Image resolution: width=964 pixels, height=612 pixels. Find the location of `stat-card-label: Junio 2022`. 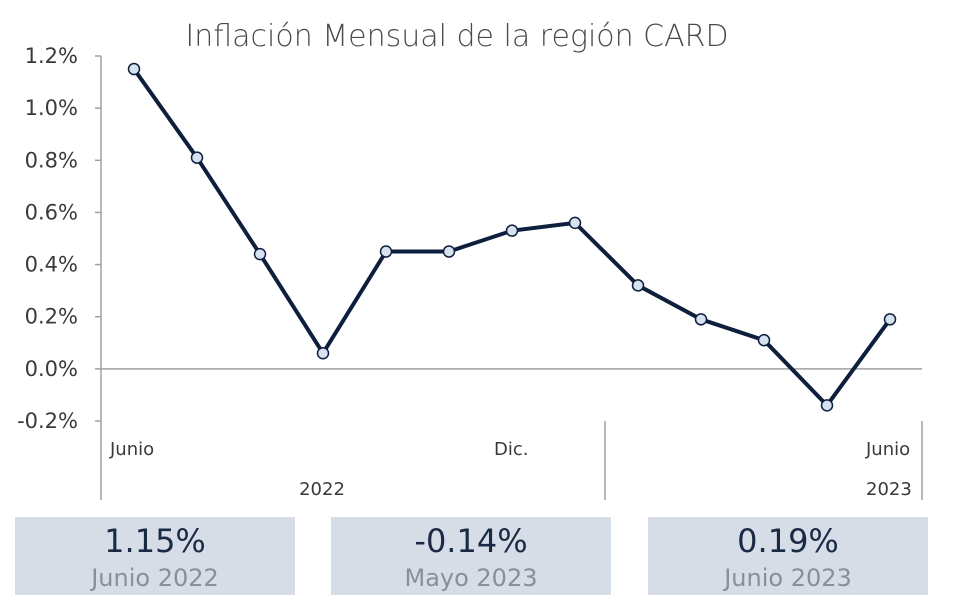

stat-card-label: Junio 2022 is located at coordinates (155, 578).